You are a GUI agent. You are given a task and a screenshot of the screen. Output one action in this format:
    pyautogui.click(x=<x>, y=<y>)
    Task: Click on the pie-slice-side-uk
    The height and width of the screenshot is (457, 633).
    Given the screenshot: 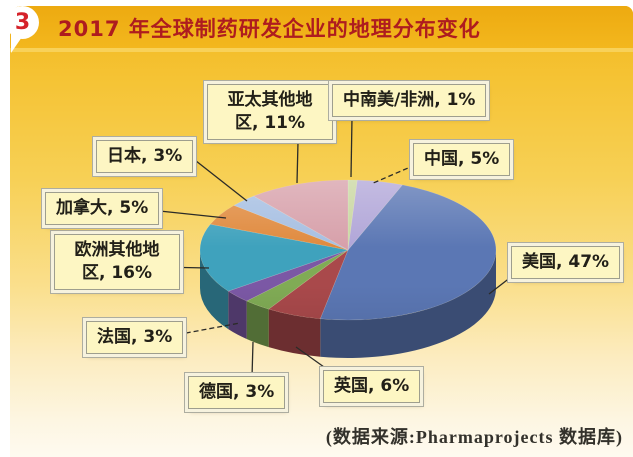 What is the action you would take?
    pyautogui.click(x=294, y=333)
    